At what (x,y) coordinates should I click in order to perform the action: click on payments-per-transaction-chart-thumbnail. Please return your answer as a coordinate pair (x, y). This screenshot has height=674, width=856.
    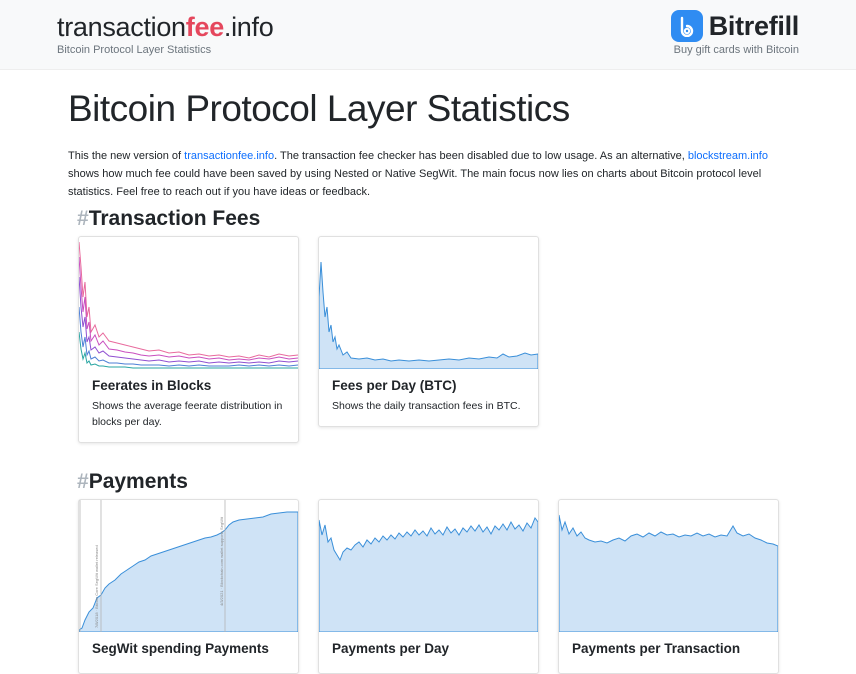
    Looking at the image, I should click on (668, 573).